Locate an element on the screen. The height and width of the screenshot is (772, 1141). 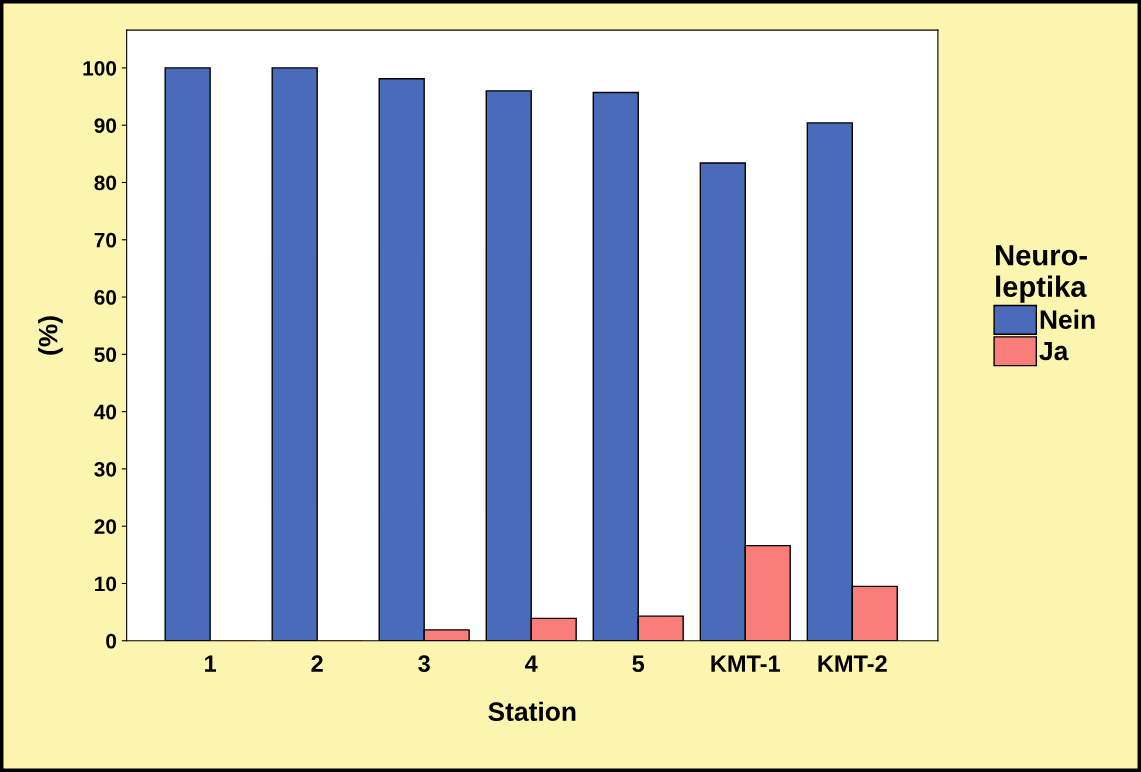
y-tick-label: 60 is located at coordinates (105, 297).